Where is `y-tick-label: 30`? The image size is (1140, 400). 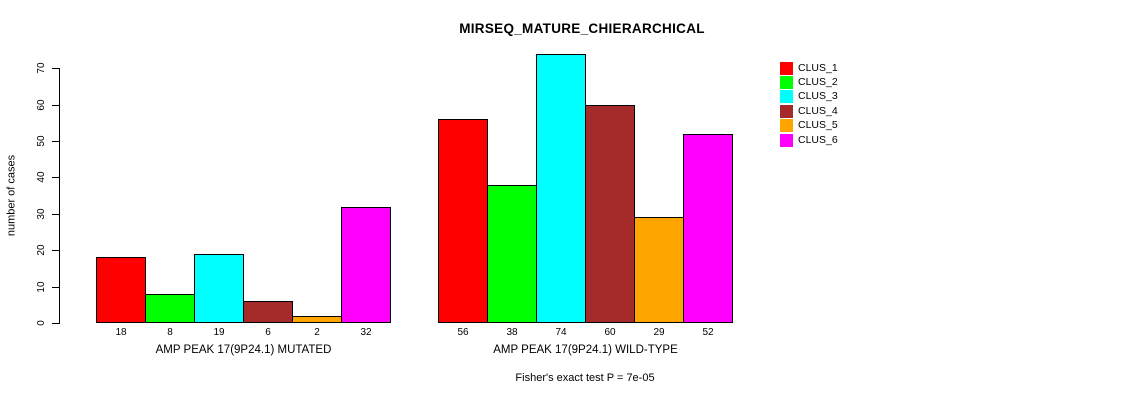 y-tick-label: 30 is located at coordinates (41, 214).